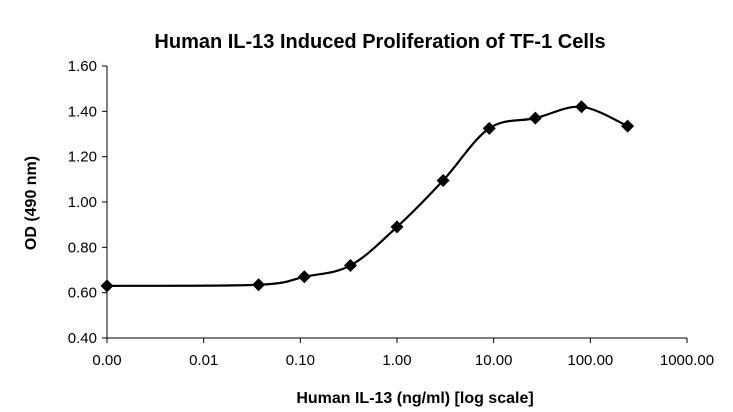 The height and width of the screenshot is (412, 733). What do you see at coordinates (31, 203) in the screenshot?
I see `y-axis-label: OD (490 nm)` at bounding box center [31, 203].